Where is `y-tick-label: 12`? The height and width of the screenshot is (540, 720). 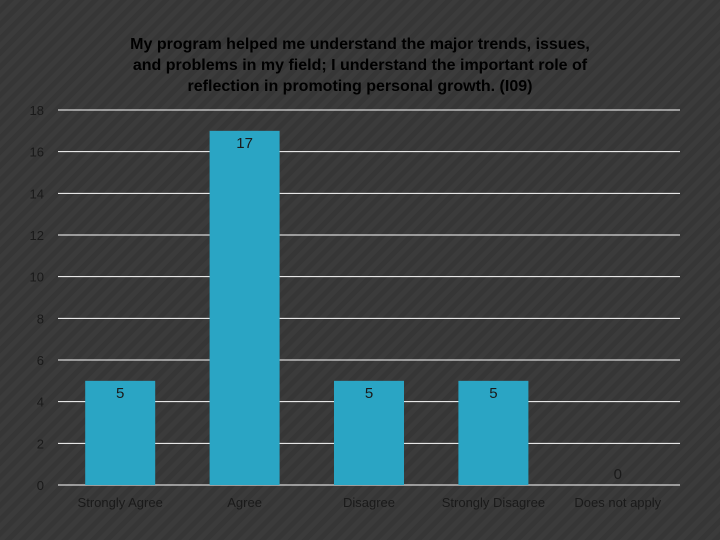 y-tick-label: 12 is located at coordinates (37, 235).